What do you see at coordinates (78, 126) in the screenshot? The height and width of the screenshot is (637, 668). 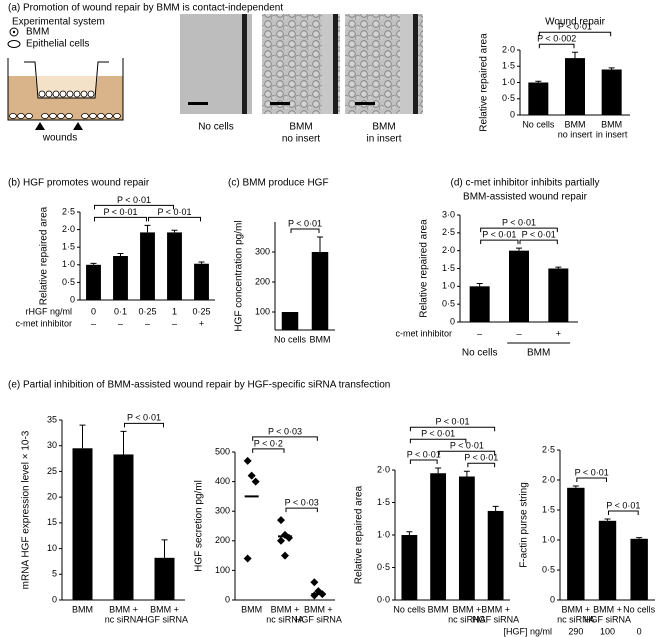 I see `wound-arrow` at bounding box center [78, 126].